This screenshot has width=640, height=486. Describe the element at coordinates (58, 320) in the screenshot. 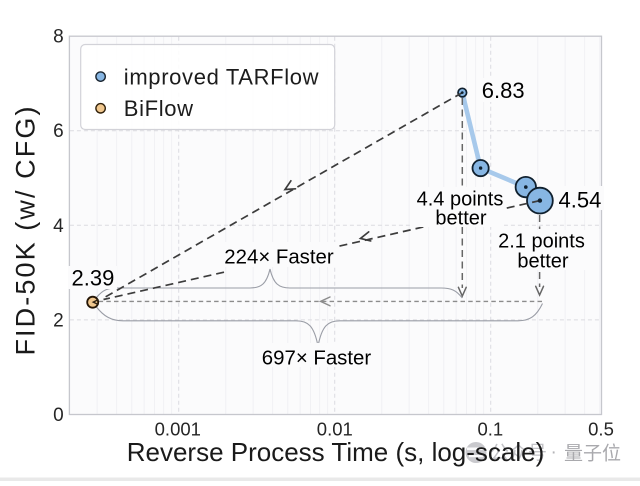

I see `svg-text: 2` at that location.